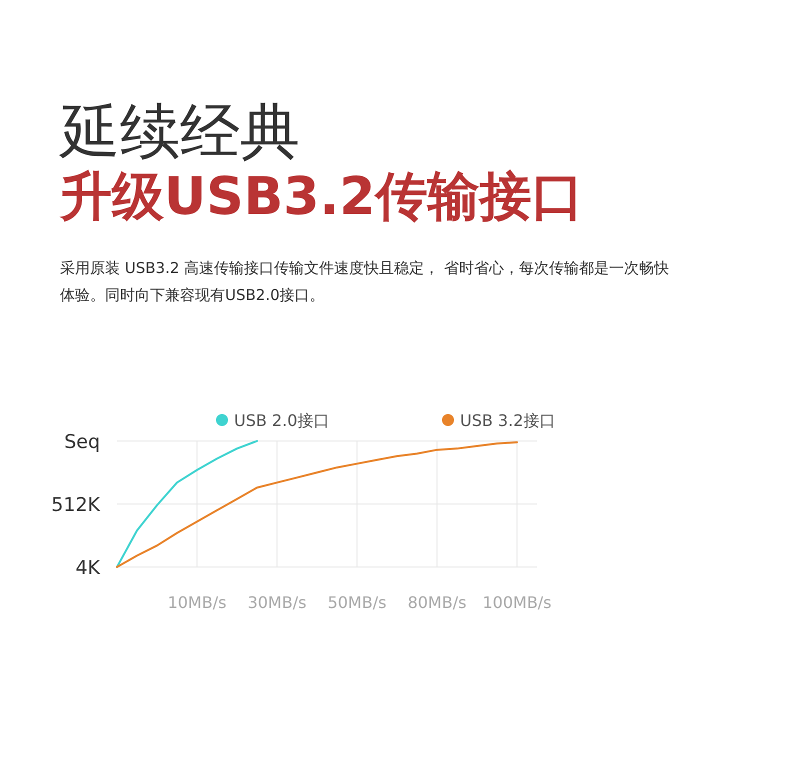 Image resolution: width=790 pixels, height=758 pixels. What do you see at coordinates (82, 442) in the screenshot?
I see `text: Seq` at bounding box center [82, 442].